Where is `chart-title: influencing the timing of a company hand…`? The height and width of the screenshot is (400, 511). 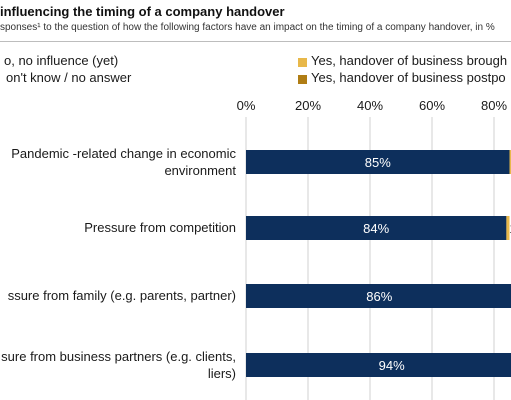
chart-title: influencing the timing of a company hand… is located at coordinates (142, 11).